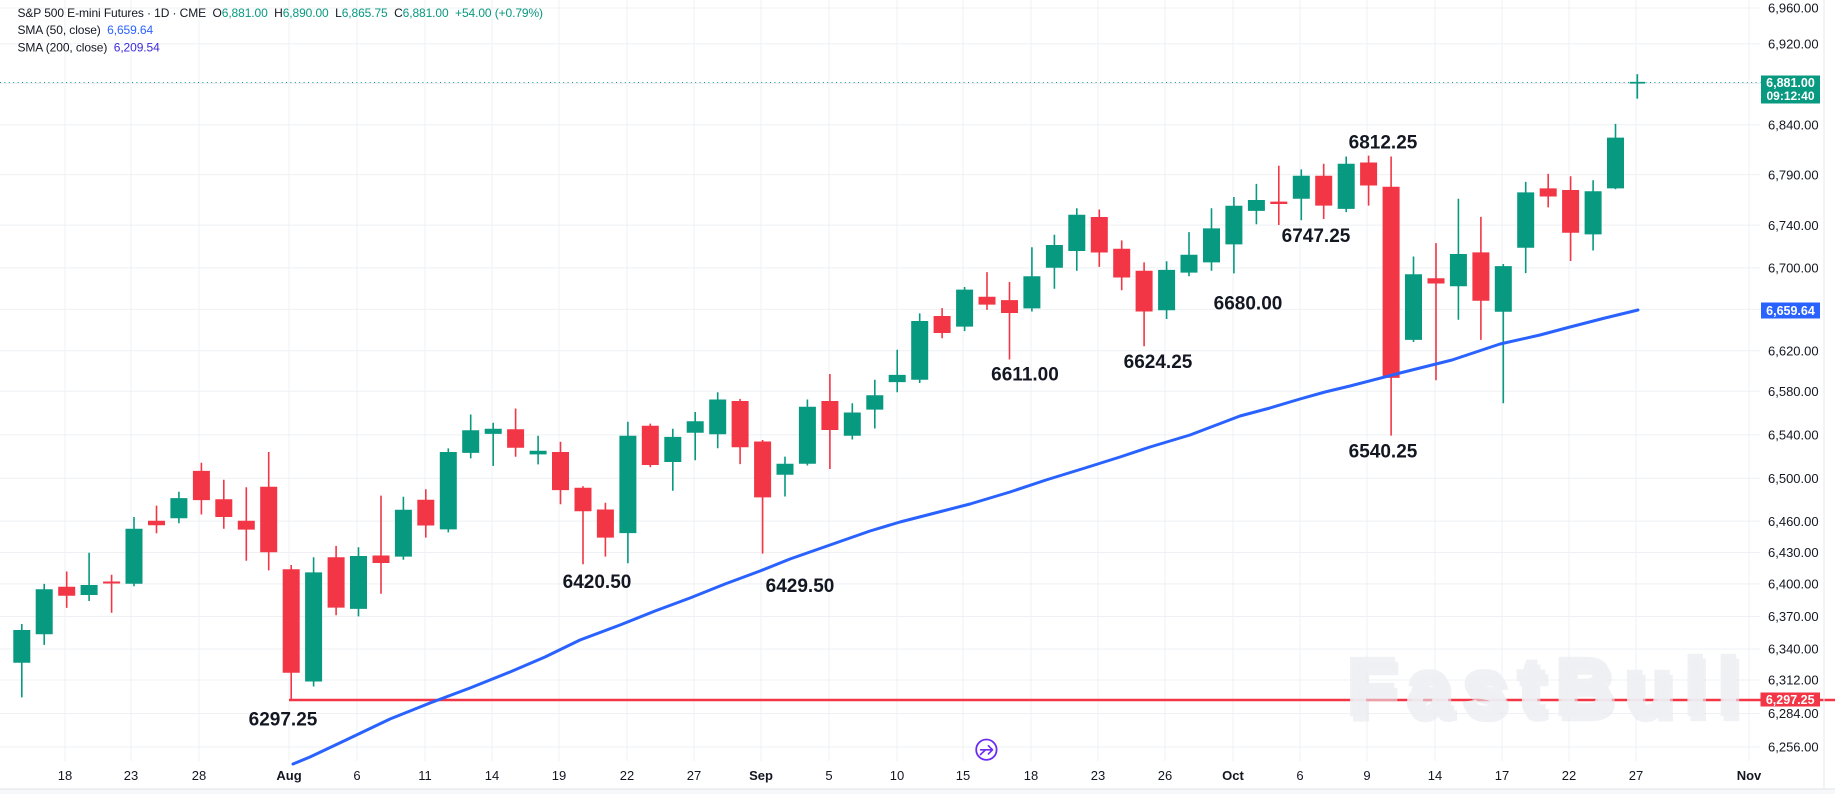 This screenshot has width=1835, height=794. Describe the element at coordinates (1790, 700) in the screenshot. I see `svg-text: 6,297.25` at that location.